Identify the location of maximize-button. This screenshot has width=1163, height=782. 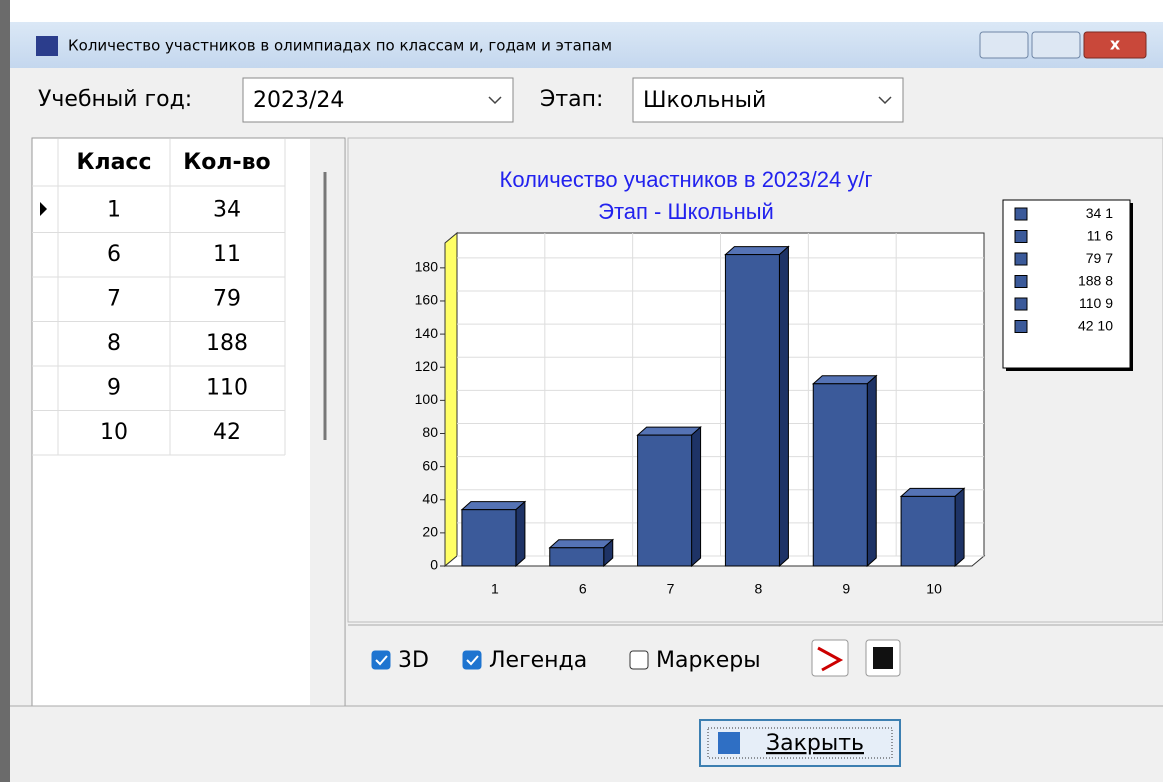
(1056, 45).